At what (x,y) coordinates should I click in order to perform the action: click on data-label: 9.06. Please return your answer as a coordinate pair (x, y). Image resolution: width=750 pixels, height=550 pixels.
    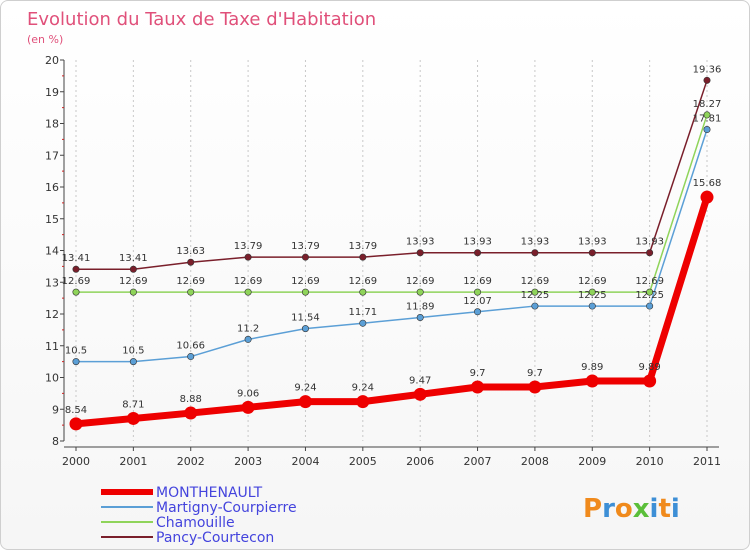
    Looking at the image, I should click on (248, 393).